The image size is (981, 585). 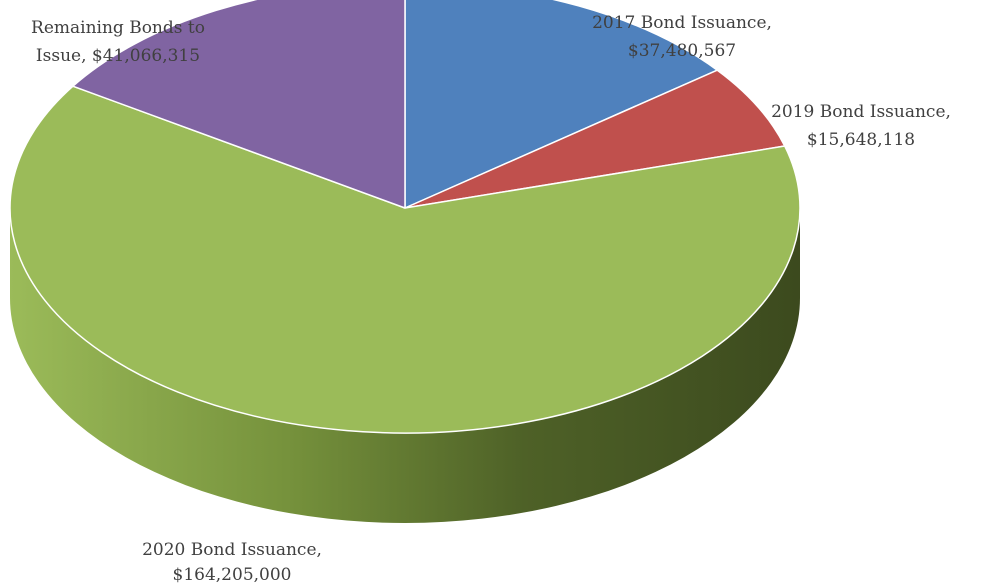 What do you see at coordinates (232, 550) in the screenshot?
I see `data-label-2020-line1: 2020 Bond Issuance,` at bounding box center [232, 550].